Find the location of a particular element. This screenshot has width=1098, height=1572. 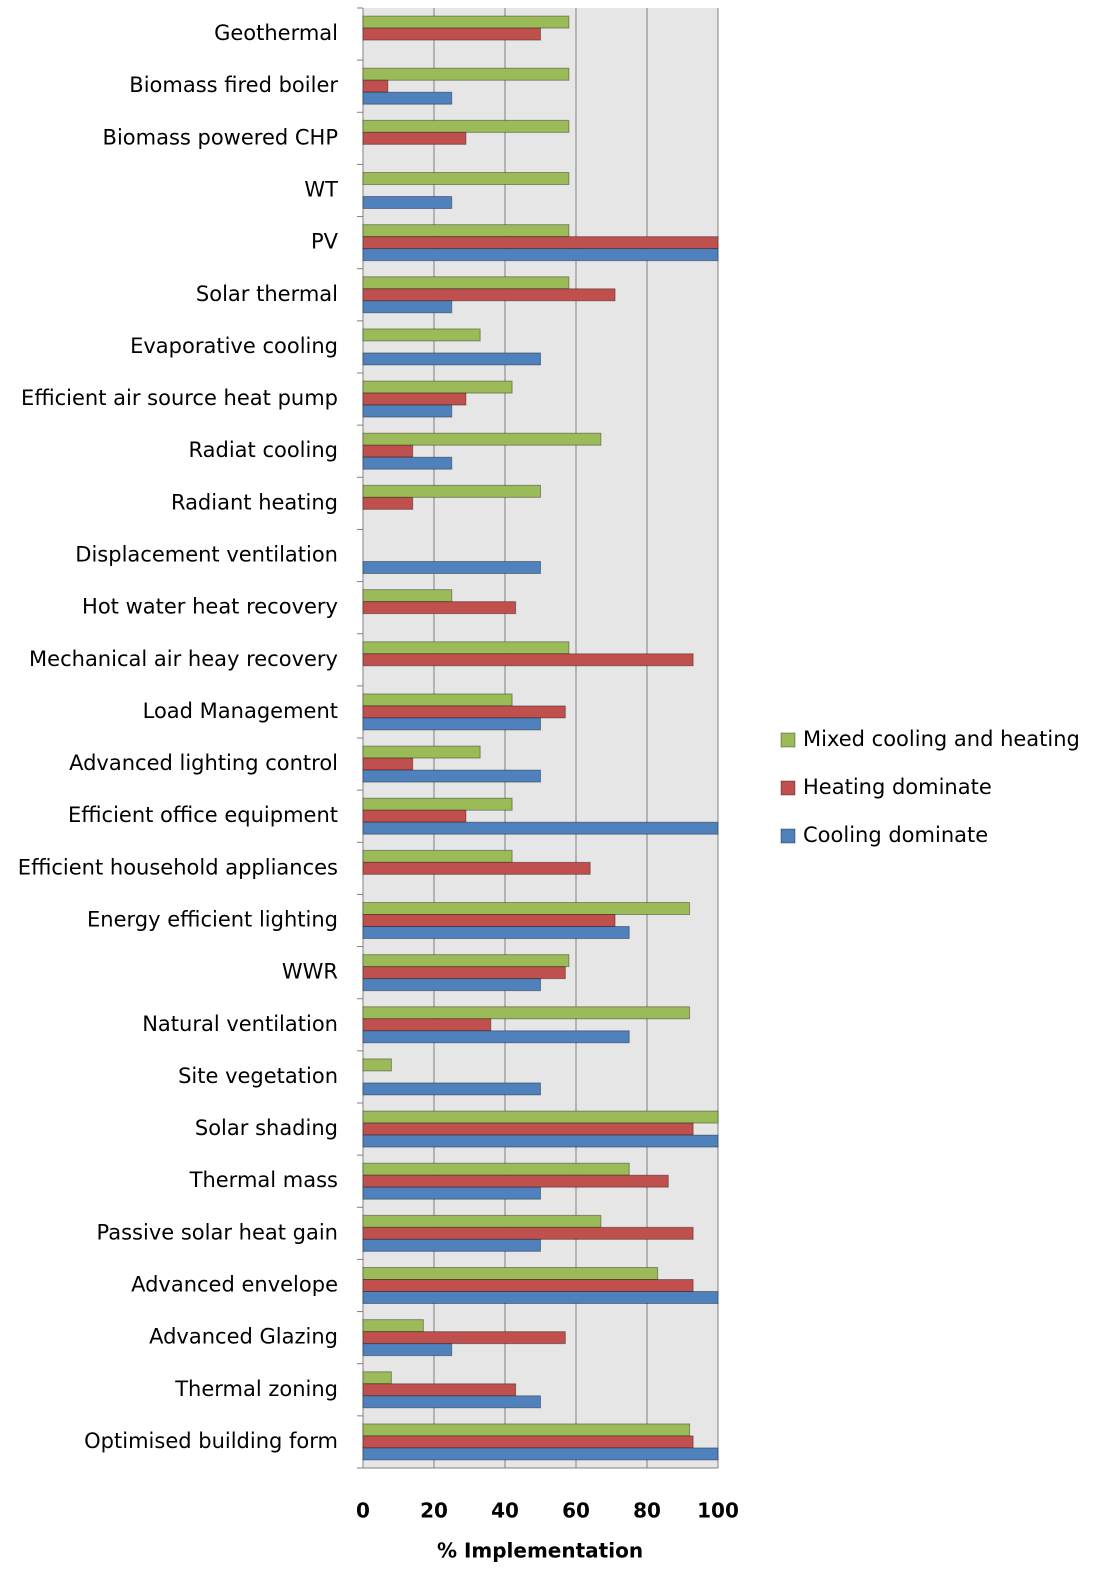

y-tick-label: Solar thermal is located at coordinates (267, 294).